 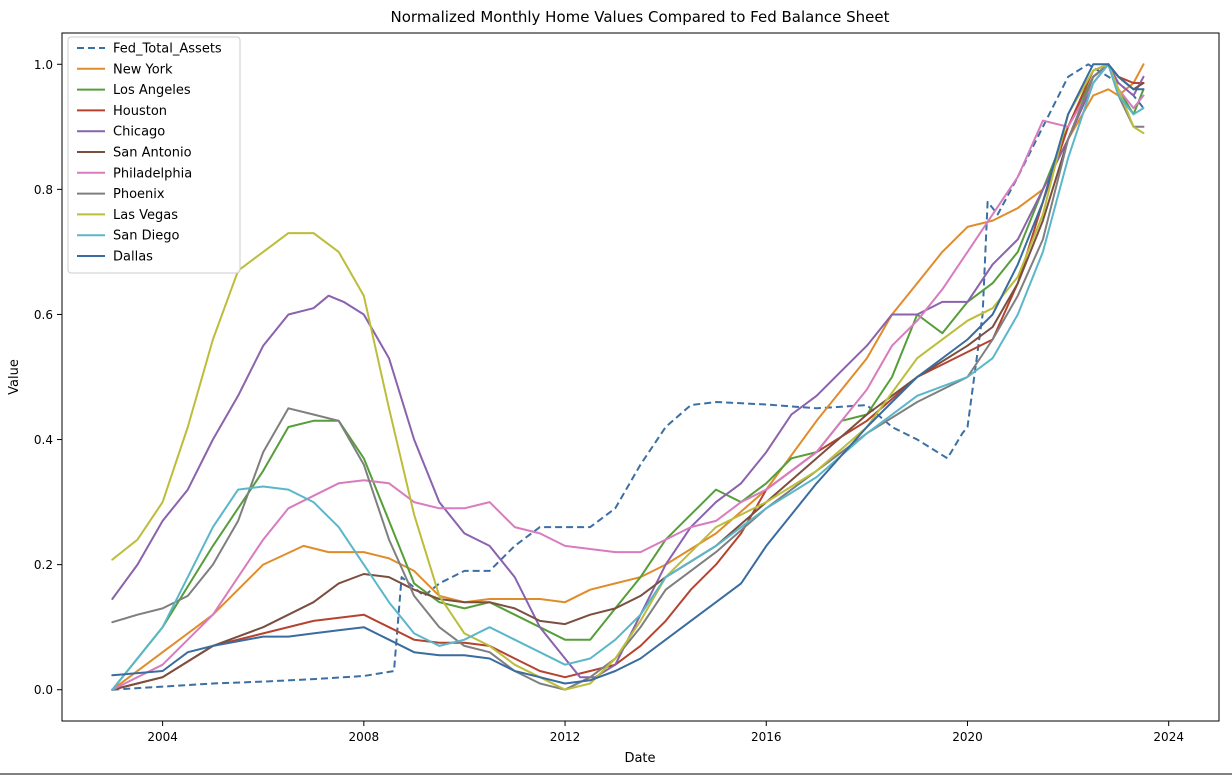 I want to click on legend-label-san-antonio: San Antonio, so click(x=152, y=153).